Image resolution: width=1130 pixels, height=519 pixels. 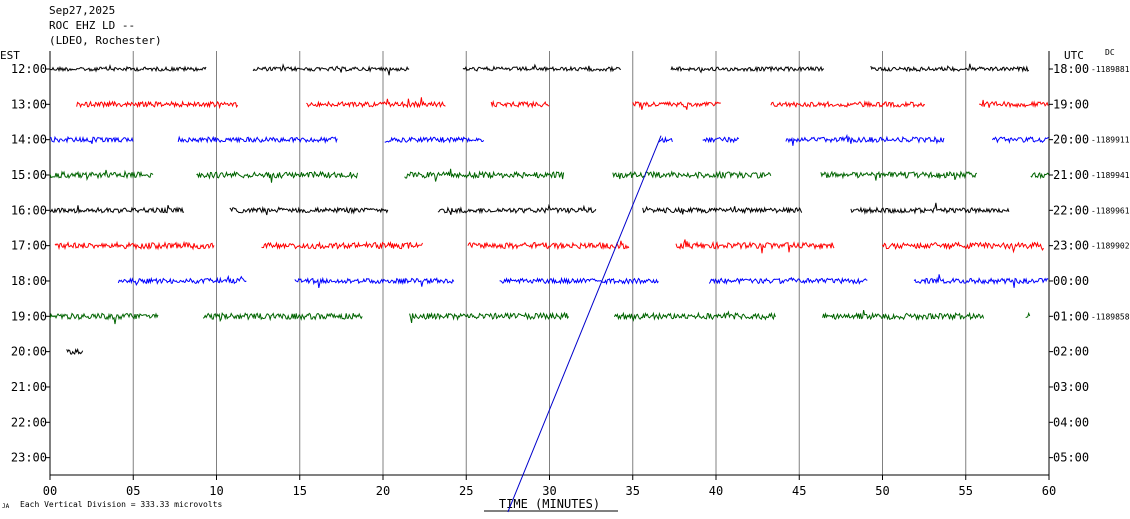 What do you see at coordinates (29, 140) in the screenshot?
I see `est-time-label: 14:00` at bounding box center [29, 140].